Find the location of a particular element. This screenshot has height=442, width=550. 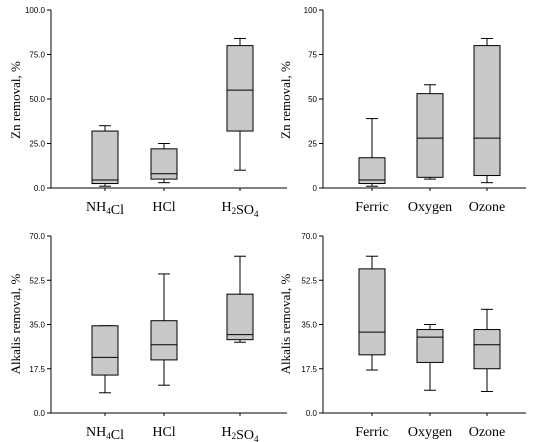

y-tick-label: 50 is located at coordinates (312, 99).